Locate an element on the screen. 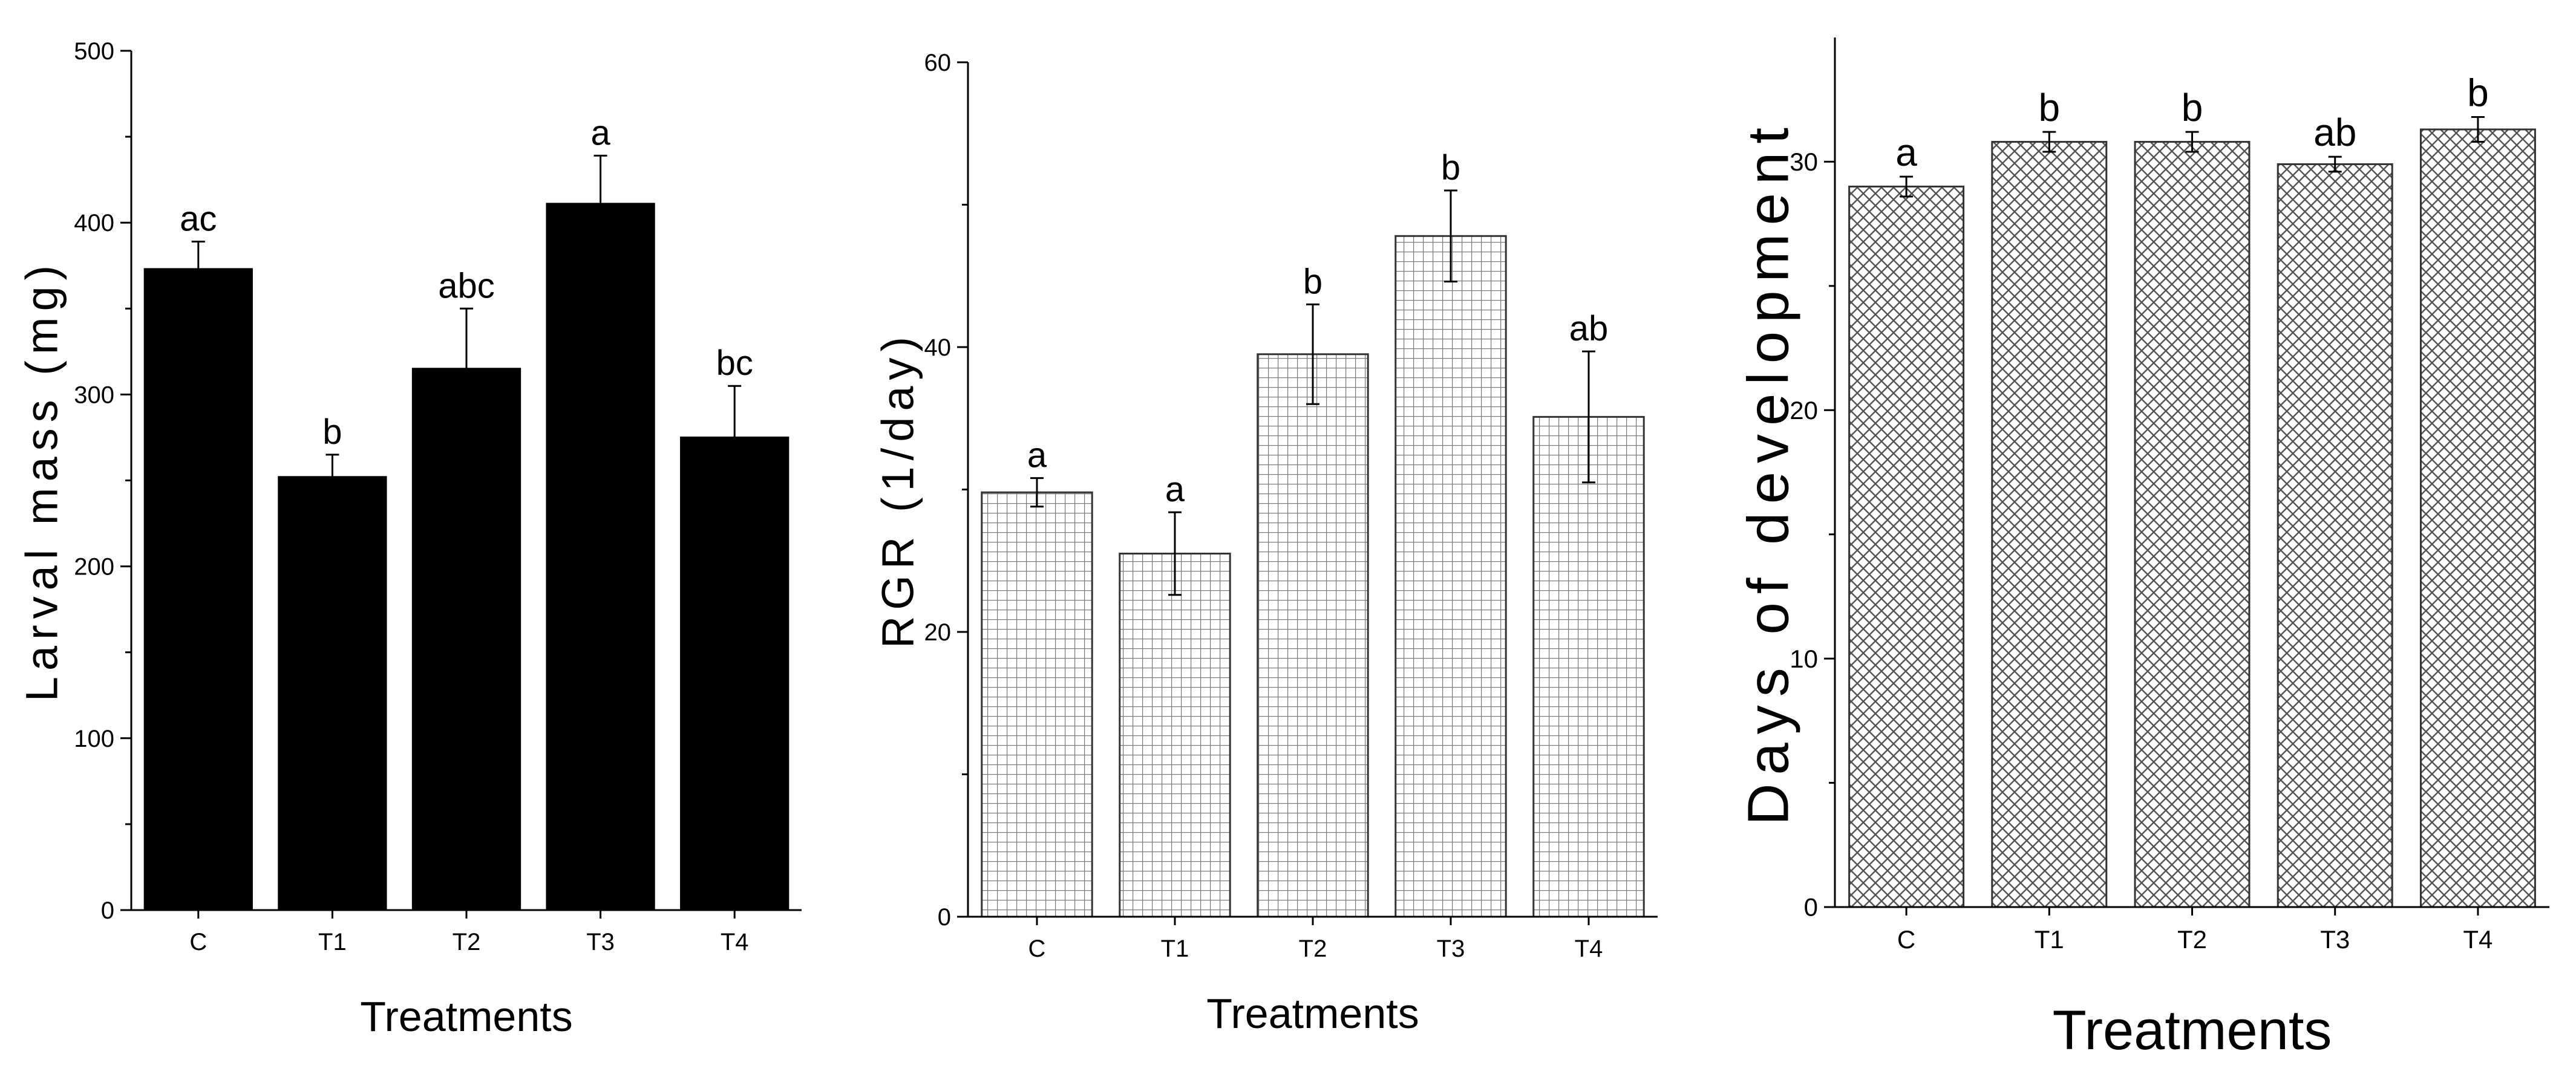 The width and height of the screenshot is (2576, 1080). significance-label-t3: ab is located at coordinates (2334, 132).